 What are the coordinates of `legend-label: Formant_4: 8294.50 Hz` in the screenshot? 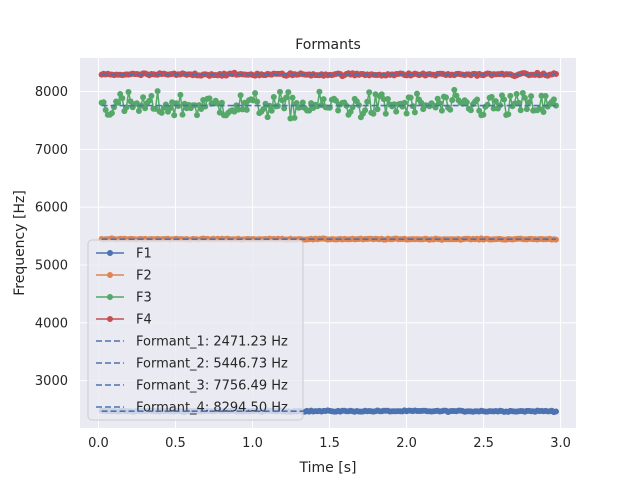 It's located at (212, 408).